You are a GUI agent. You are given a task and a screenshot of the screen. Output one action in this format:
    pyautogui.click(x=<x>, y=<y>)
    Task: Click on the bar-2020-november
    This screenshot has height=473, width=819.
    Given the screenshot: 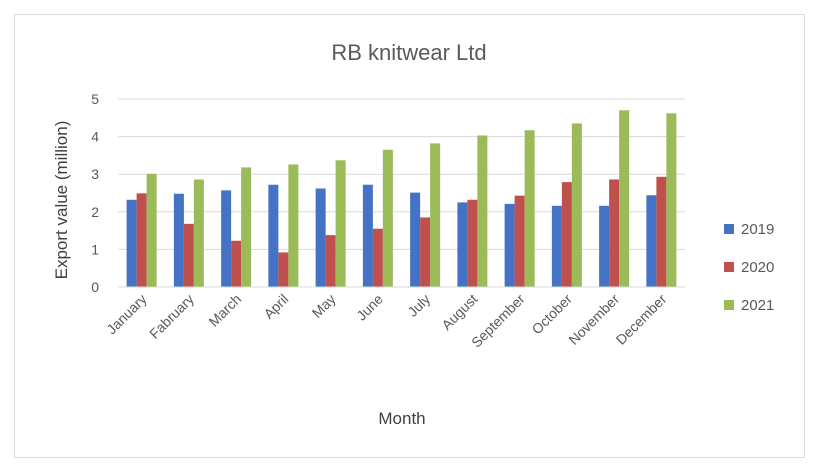 What is the action you would take?
    pyautogui.click(x=614, y=233)
    